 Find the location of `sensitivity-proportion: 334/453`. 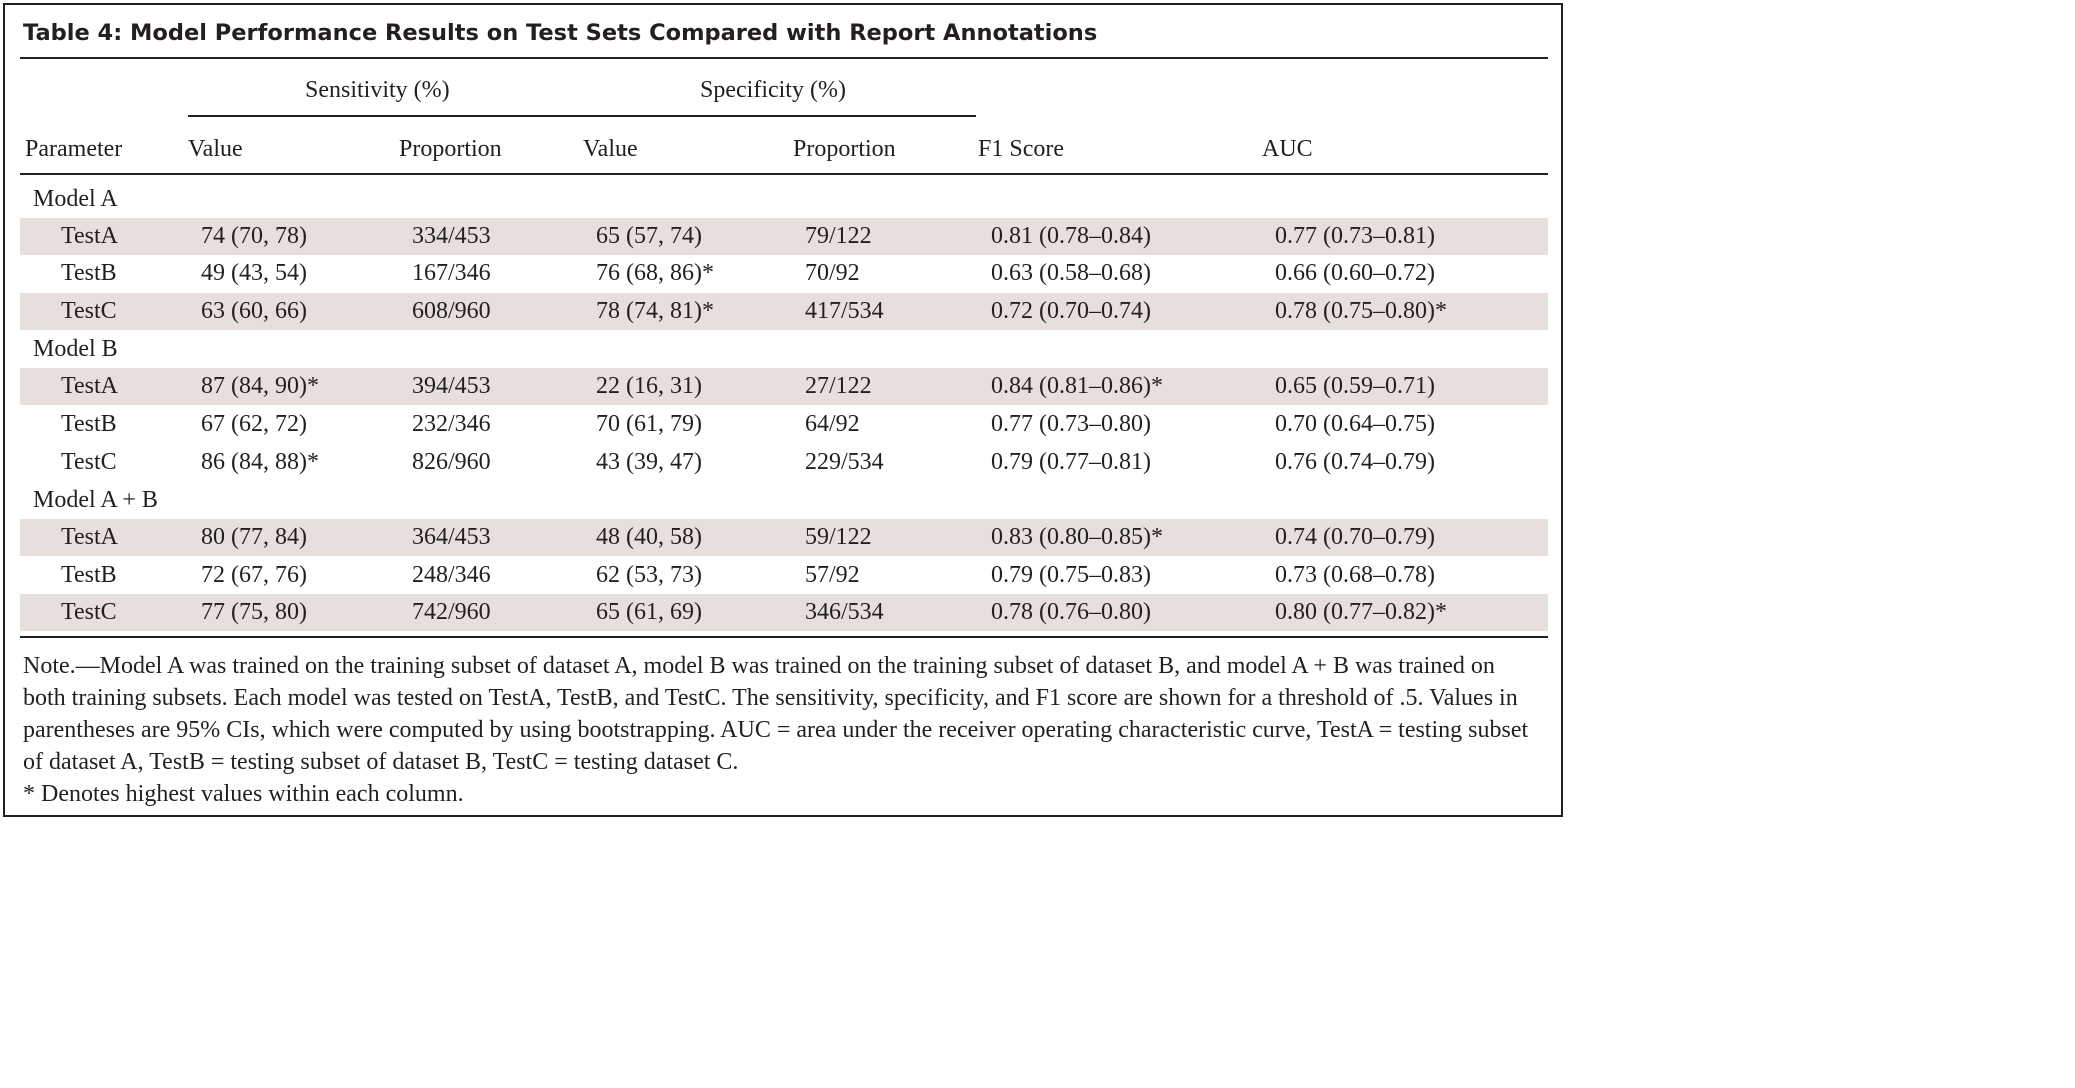

sensitivity-proportion: 334/453 is located at coordinates (451, 236).